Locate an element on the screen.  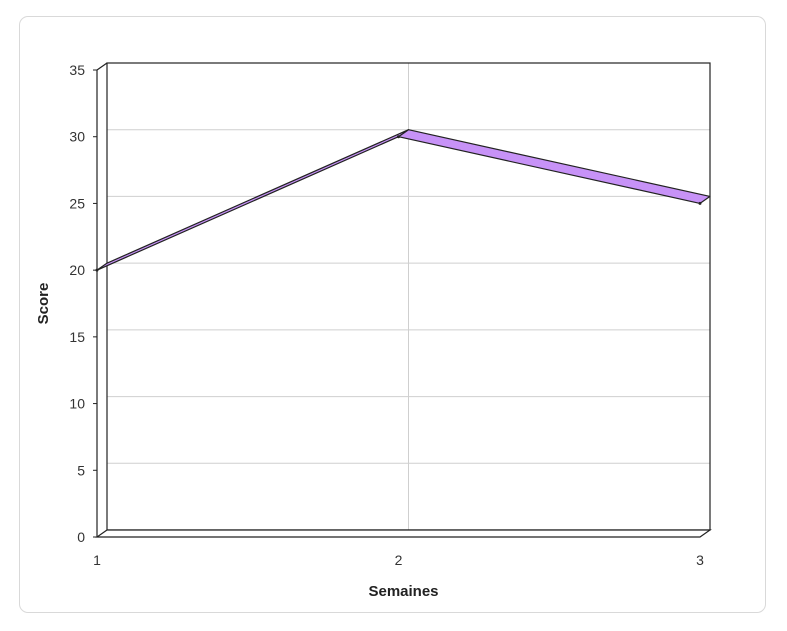
plot-floor is located at coordinates (403, 533).